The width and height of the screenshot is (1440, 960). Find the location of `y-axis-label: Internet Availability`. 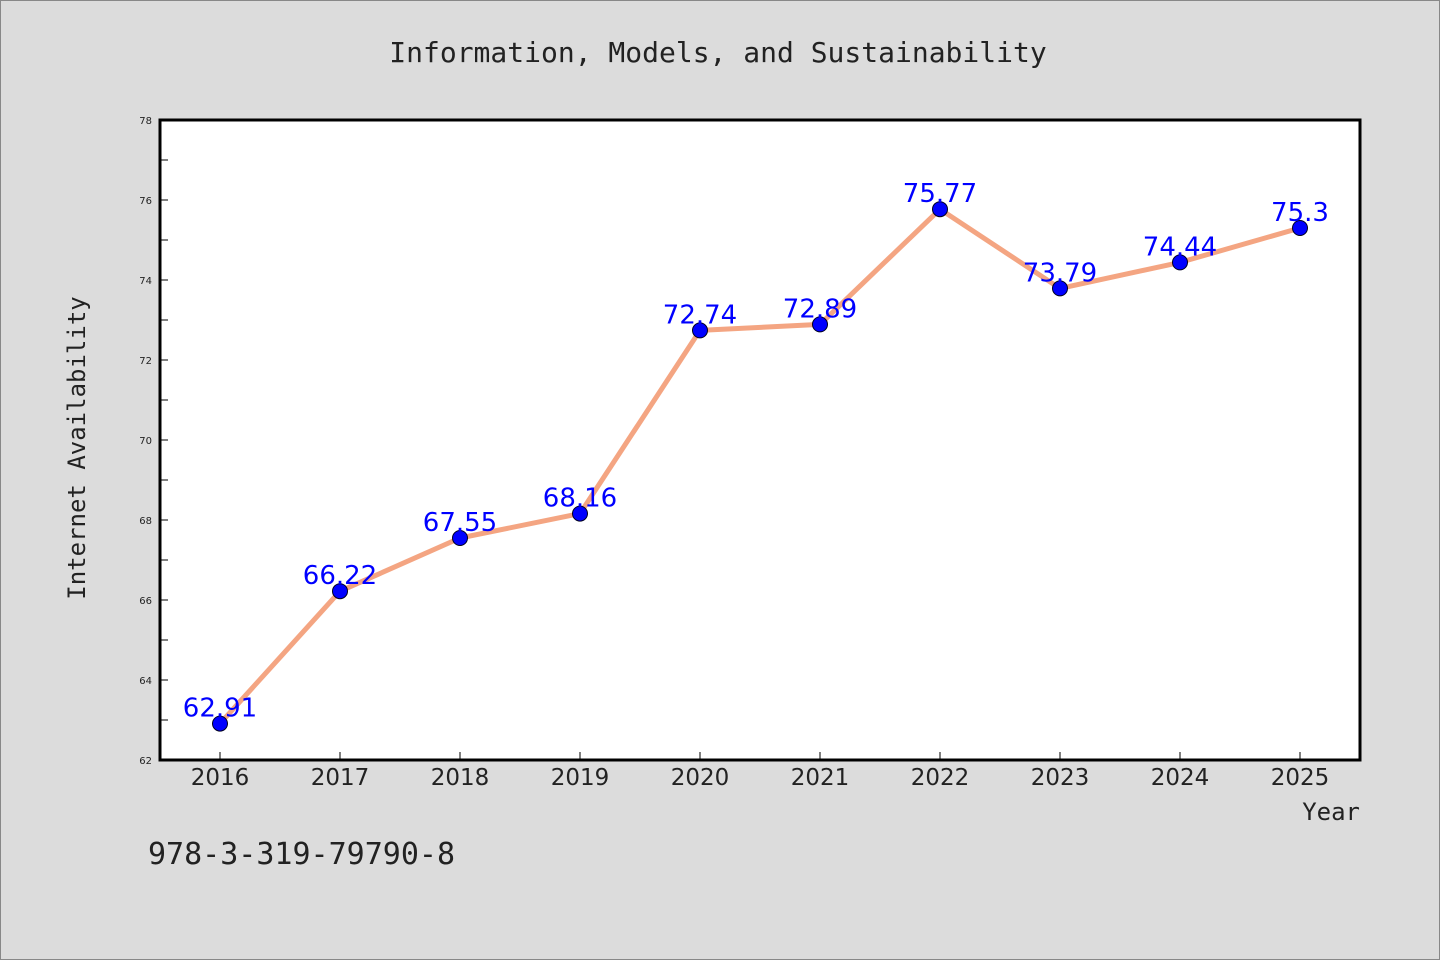

y-axis-label: Internet Availability is located at coordinates (77, 447).